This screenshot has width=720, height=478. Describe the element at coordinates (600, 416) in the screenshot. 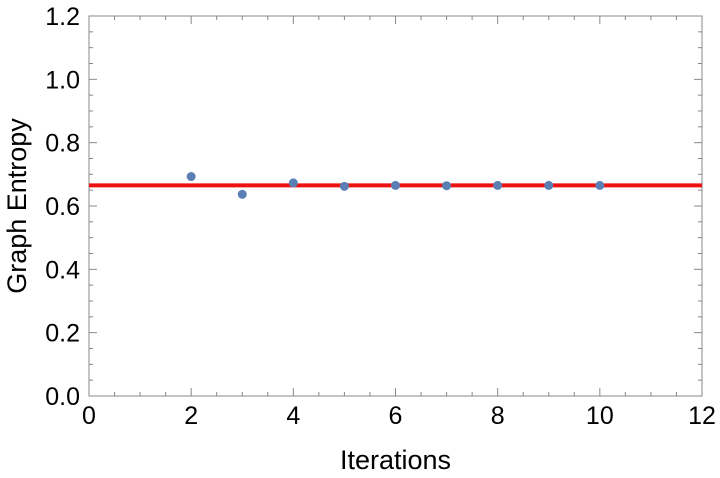

I see `x-tick-label: 10` at that location.